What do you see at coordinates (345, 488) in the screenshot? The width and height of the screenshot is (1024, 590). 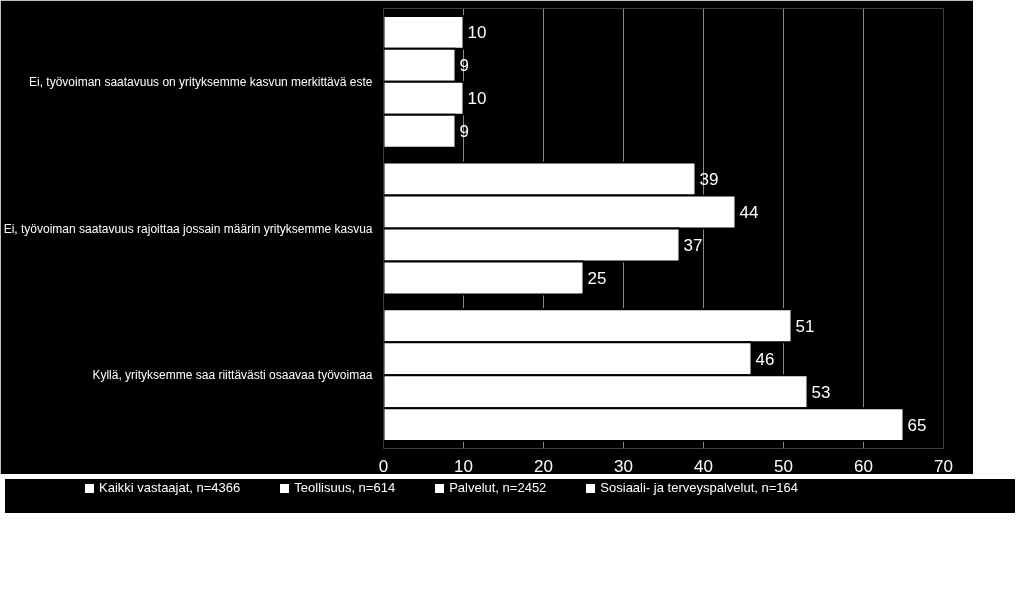 I see `legend-label: Teollisuus, n=614` at bounding box center [345, 488].